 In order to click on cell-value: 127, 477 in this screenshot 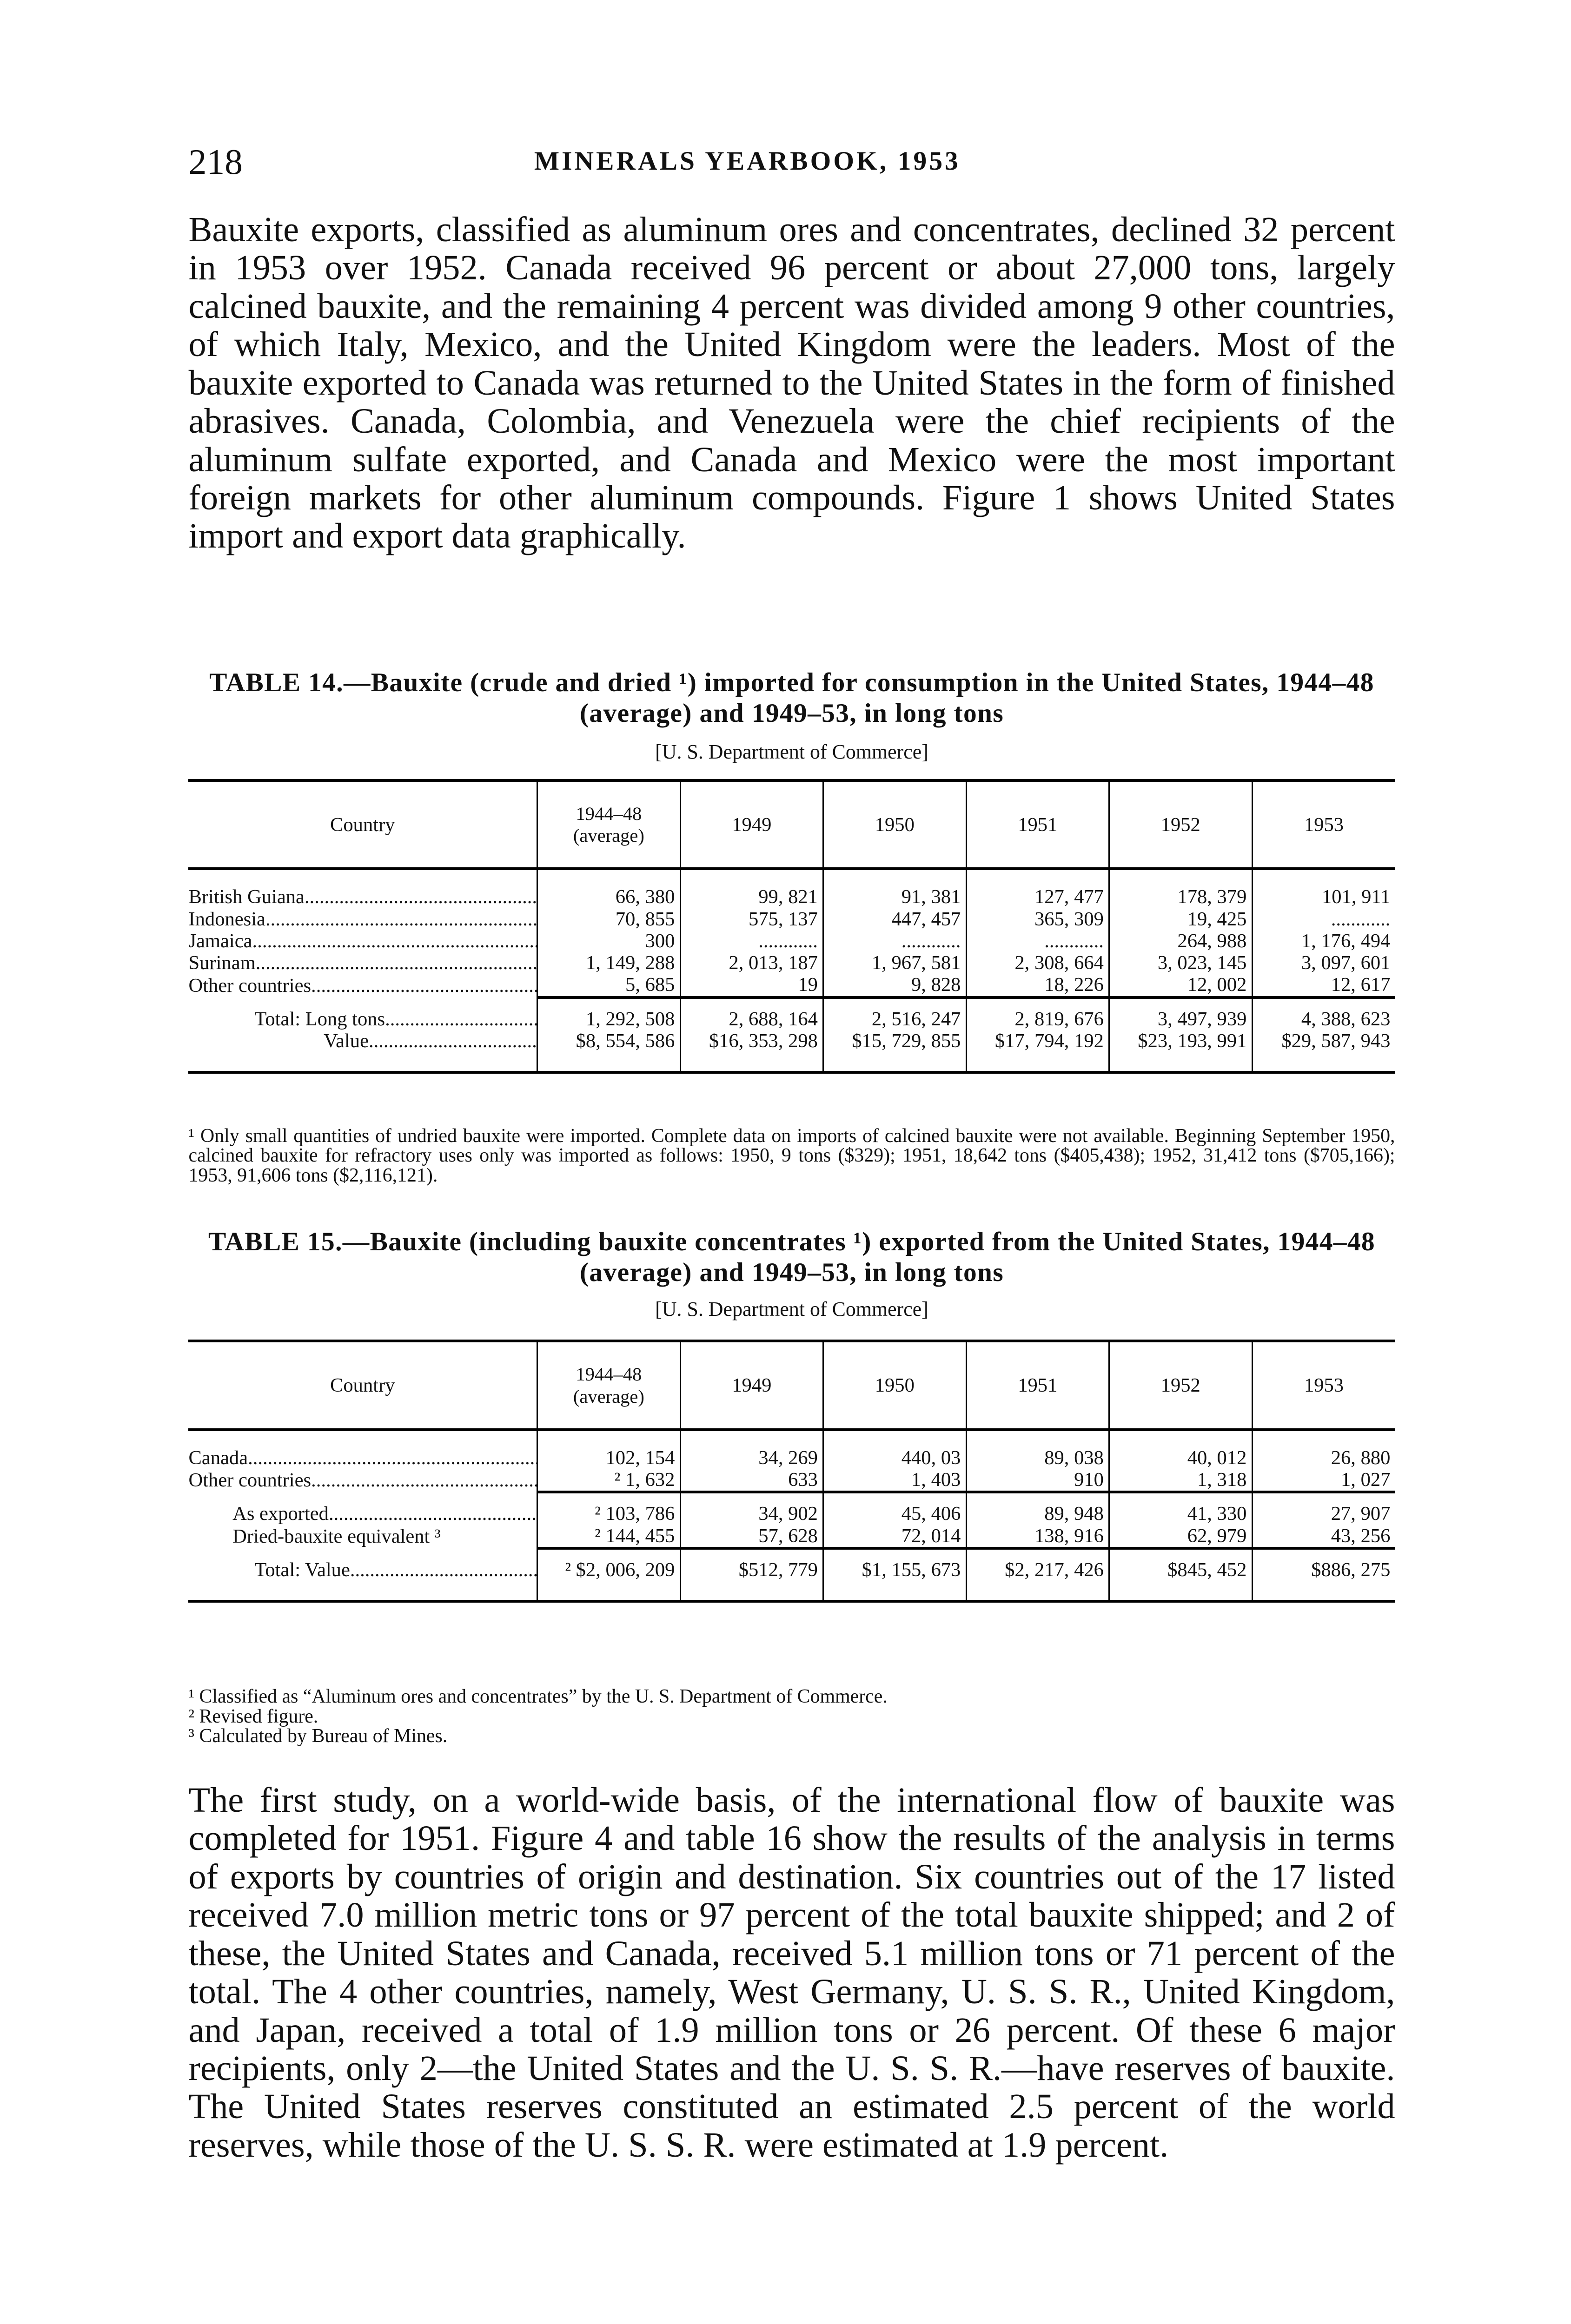, I will do `click(1037, 897)`.